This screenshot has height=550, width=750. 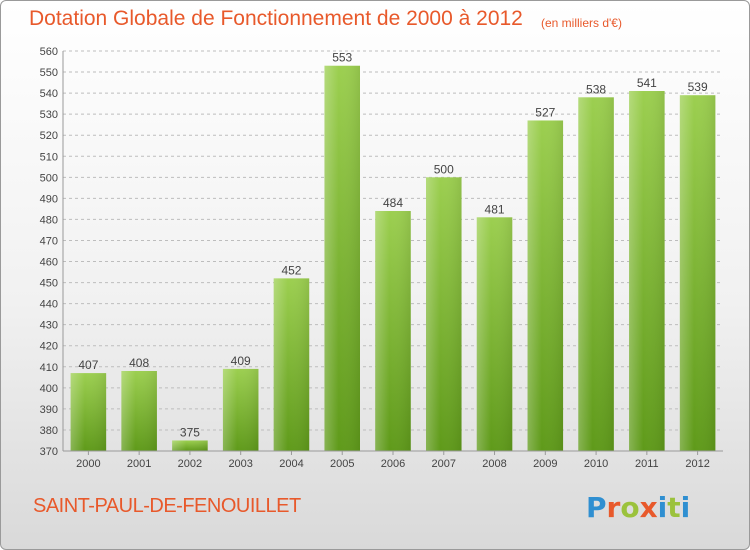 I want to click on x-tick-label: 2007, so click(x=444, y=464).